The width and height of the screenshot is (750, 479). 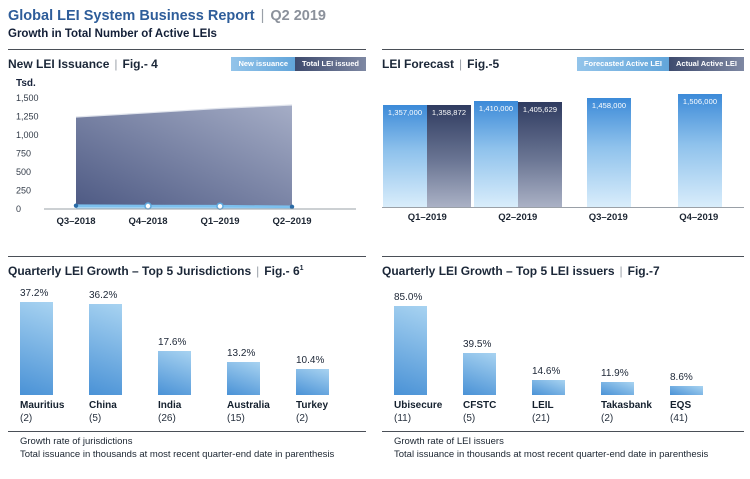 What do you see at coordinates (540, 109) in the screenshot?
I see `bar-value-label: 1,405,629` at bounding box center [540, 109].